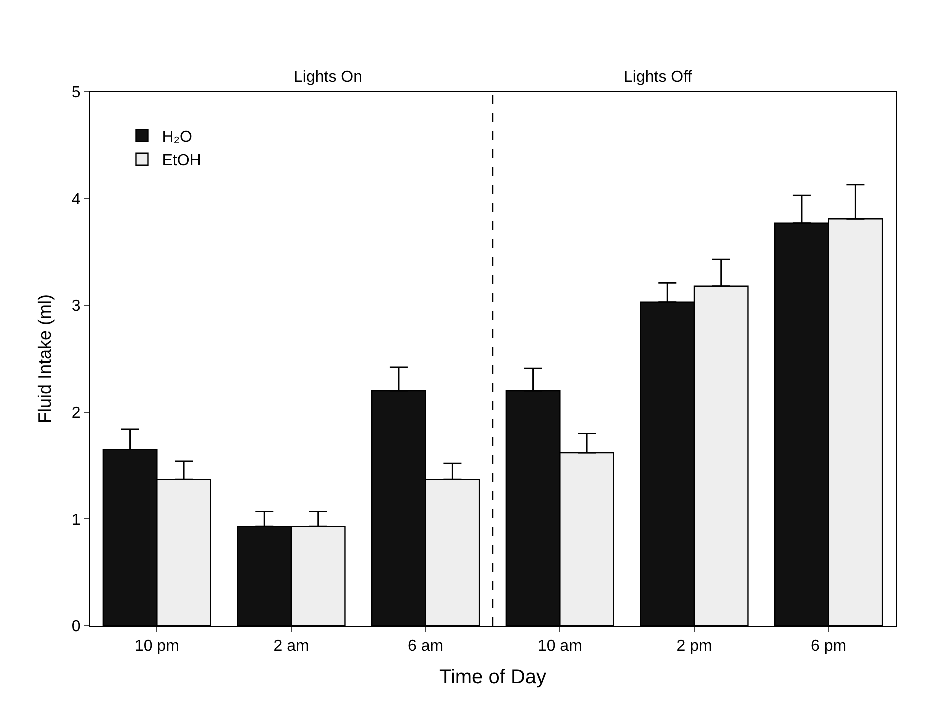  I want to click on x-tick-label: 10 am, so click(560, 647).